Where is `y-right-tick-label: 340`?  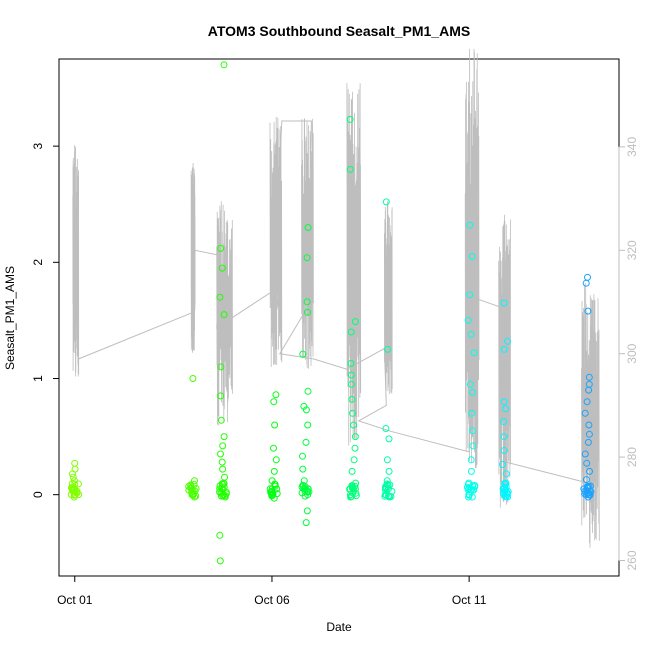 y-right-tick-label: 340 is located at coordinates (632, 147).